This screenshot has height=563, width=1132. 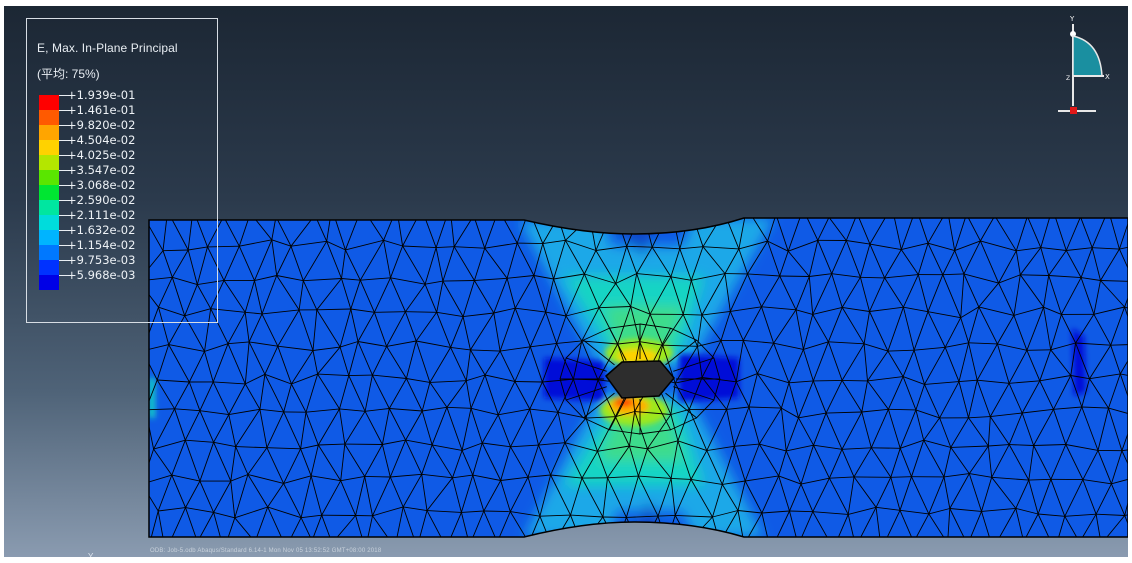 I want to click on legend-title: E, Max. In-Plane Principal, so click(x=107, y=48).